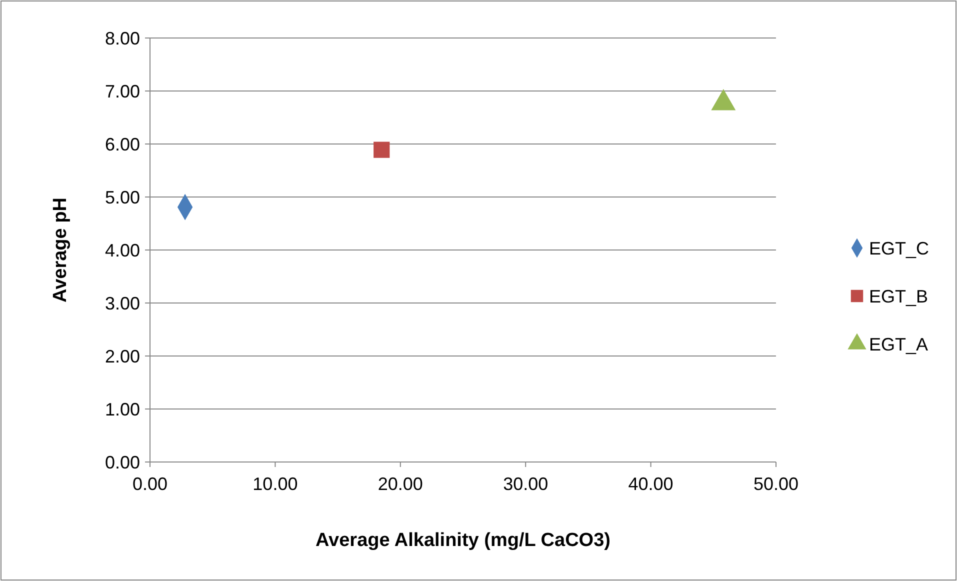 The image size is (957, 581). I want to click on y-axis-title: Average pH, so click(60, 250).